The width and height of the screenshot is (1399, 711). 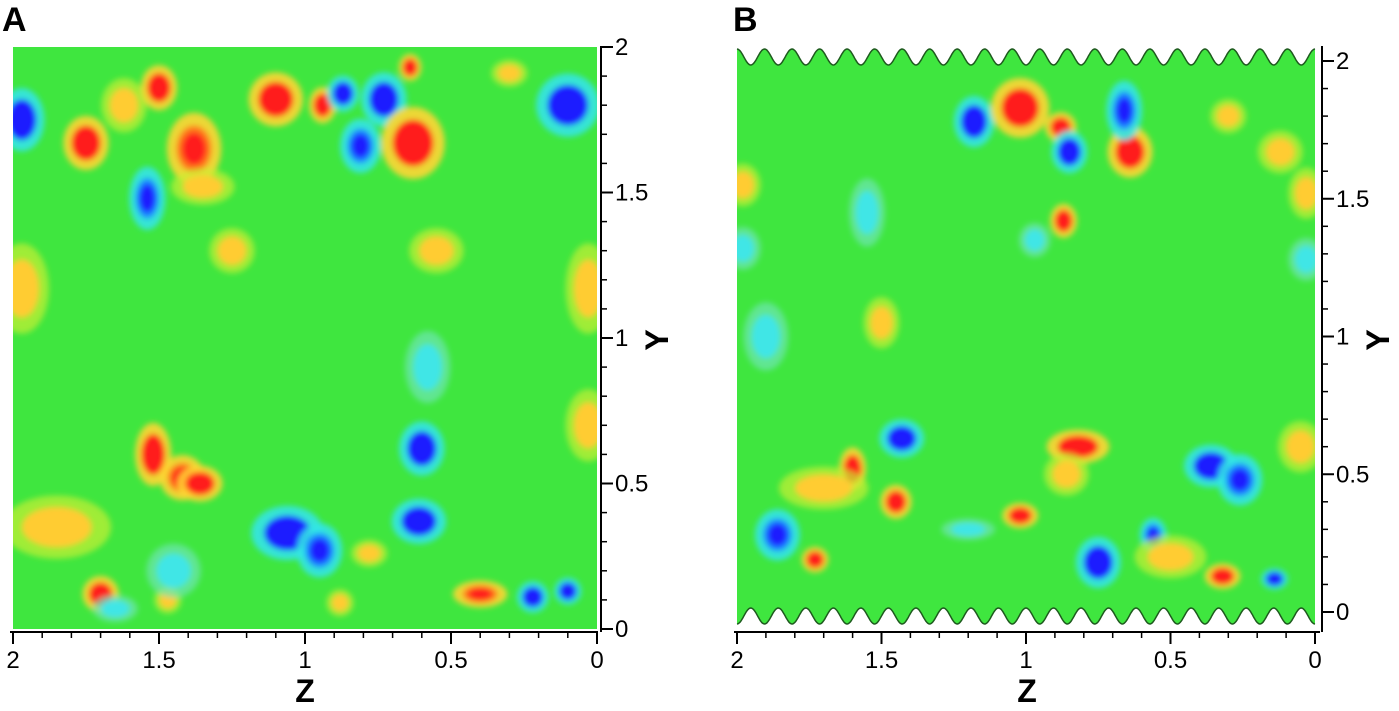 I want to click on panel-label-a: A, so click(x=14, y=20).